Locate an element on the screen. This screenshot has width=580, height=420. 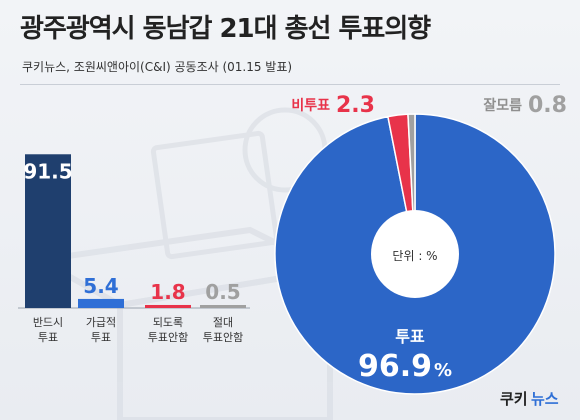
bar-category-label-3-line2: 투표안함 is located at coordinates (223, 337).